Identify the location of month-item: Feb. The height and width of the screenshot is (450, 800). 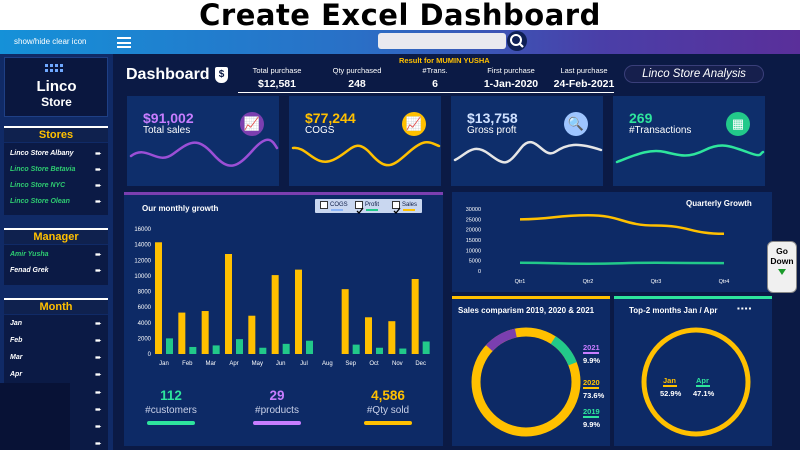
(16, 340).